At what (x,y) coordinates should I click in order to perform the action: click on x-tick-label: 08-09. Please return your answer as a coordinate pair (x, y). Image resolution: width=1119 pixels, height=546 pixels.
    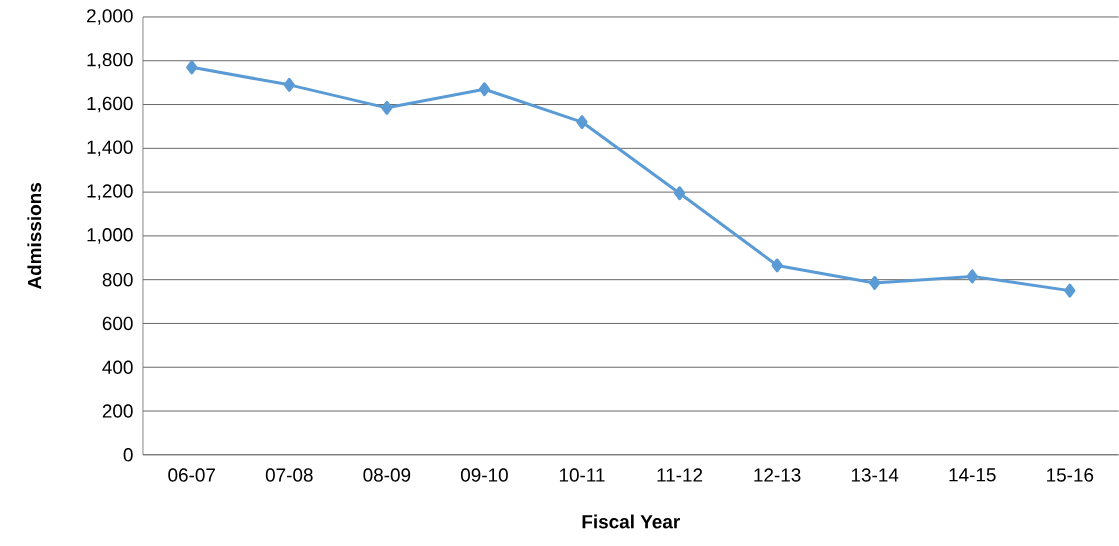
    Looking at the image, I should click on (387, 475).